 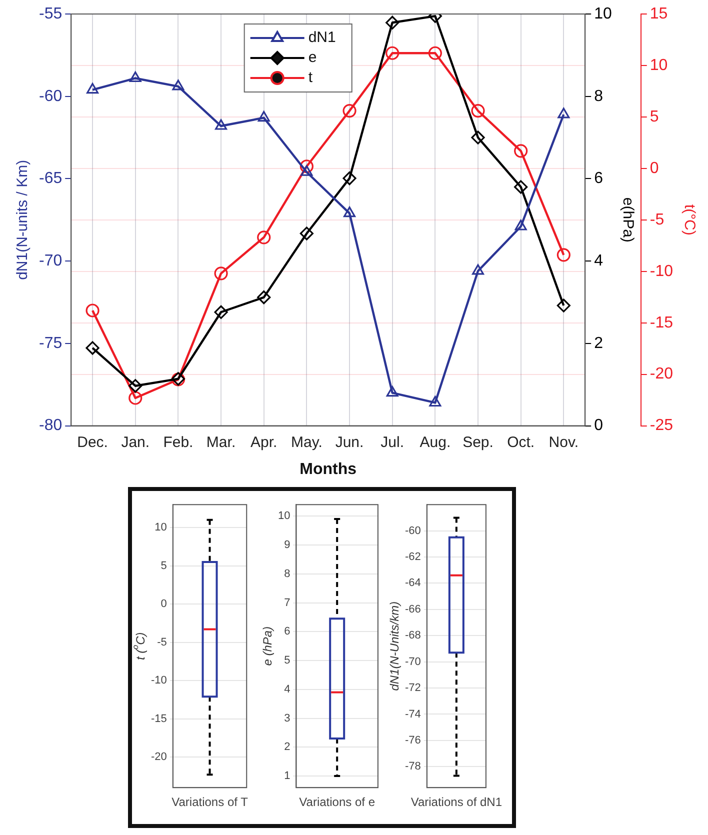 I want to click on y-tick-label: -5, so click(x=162, y=642).